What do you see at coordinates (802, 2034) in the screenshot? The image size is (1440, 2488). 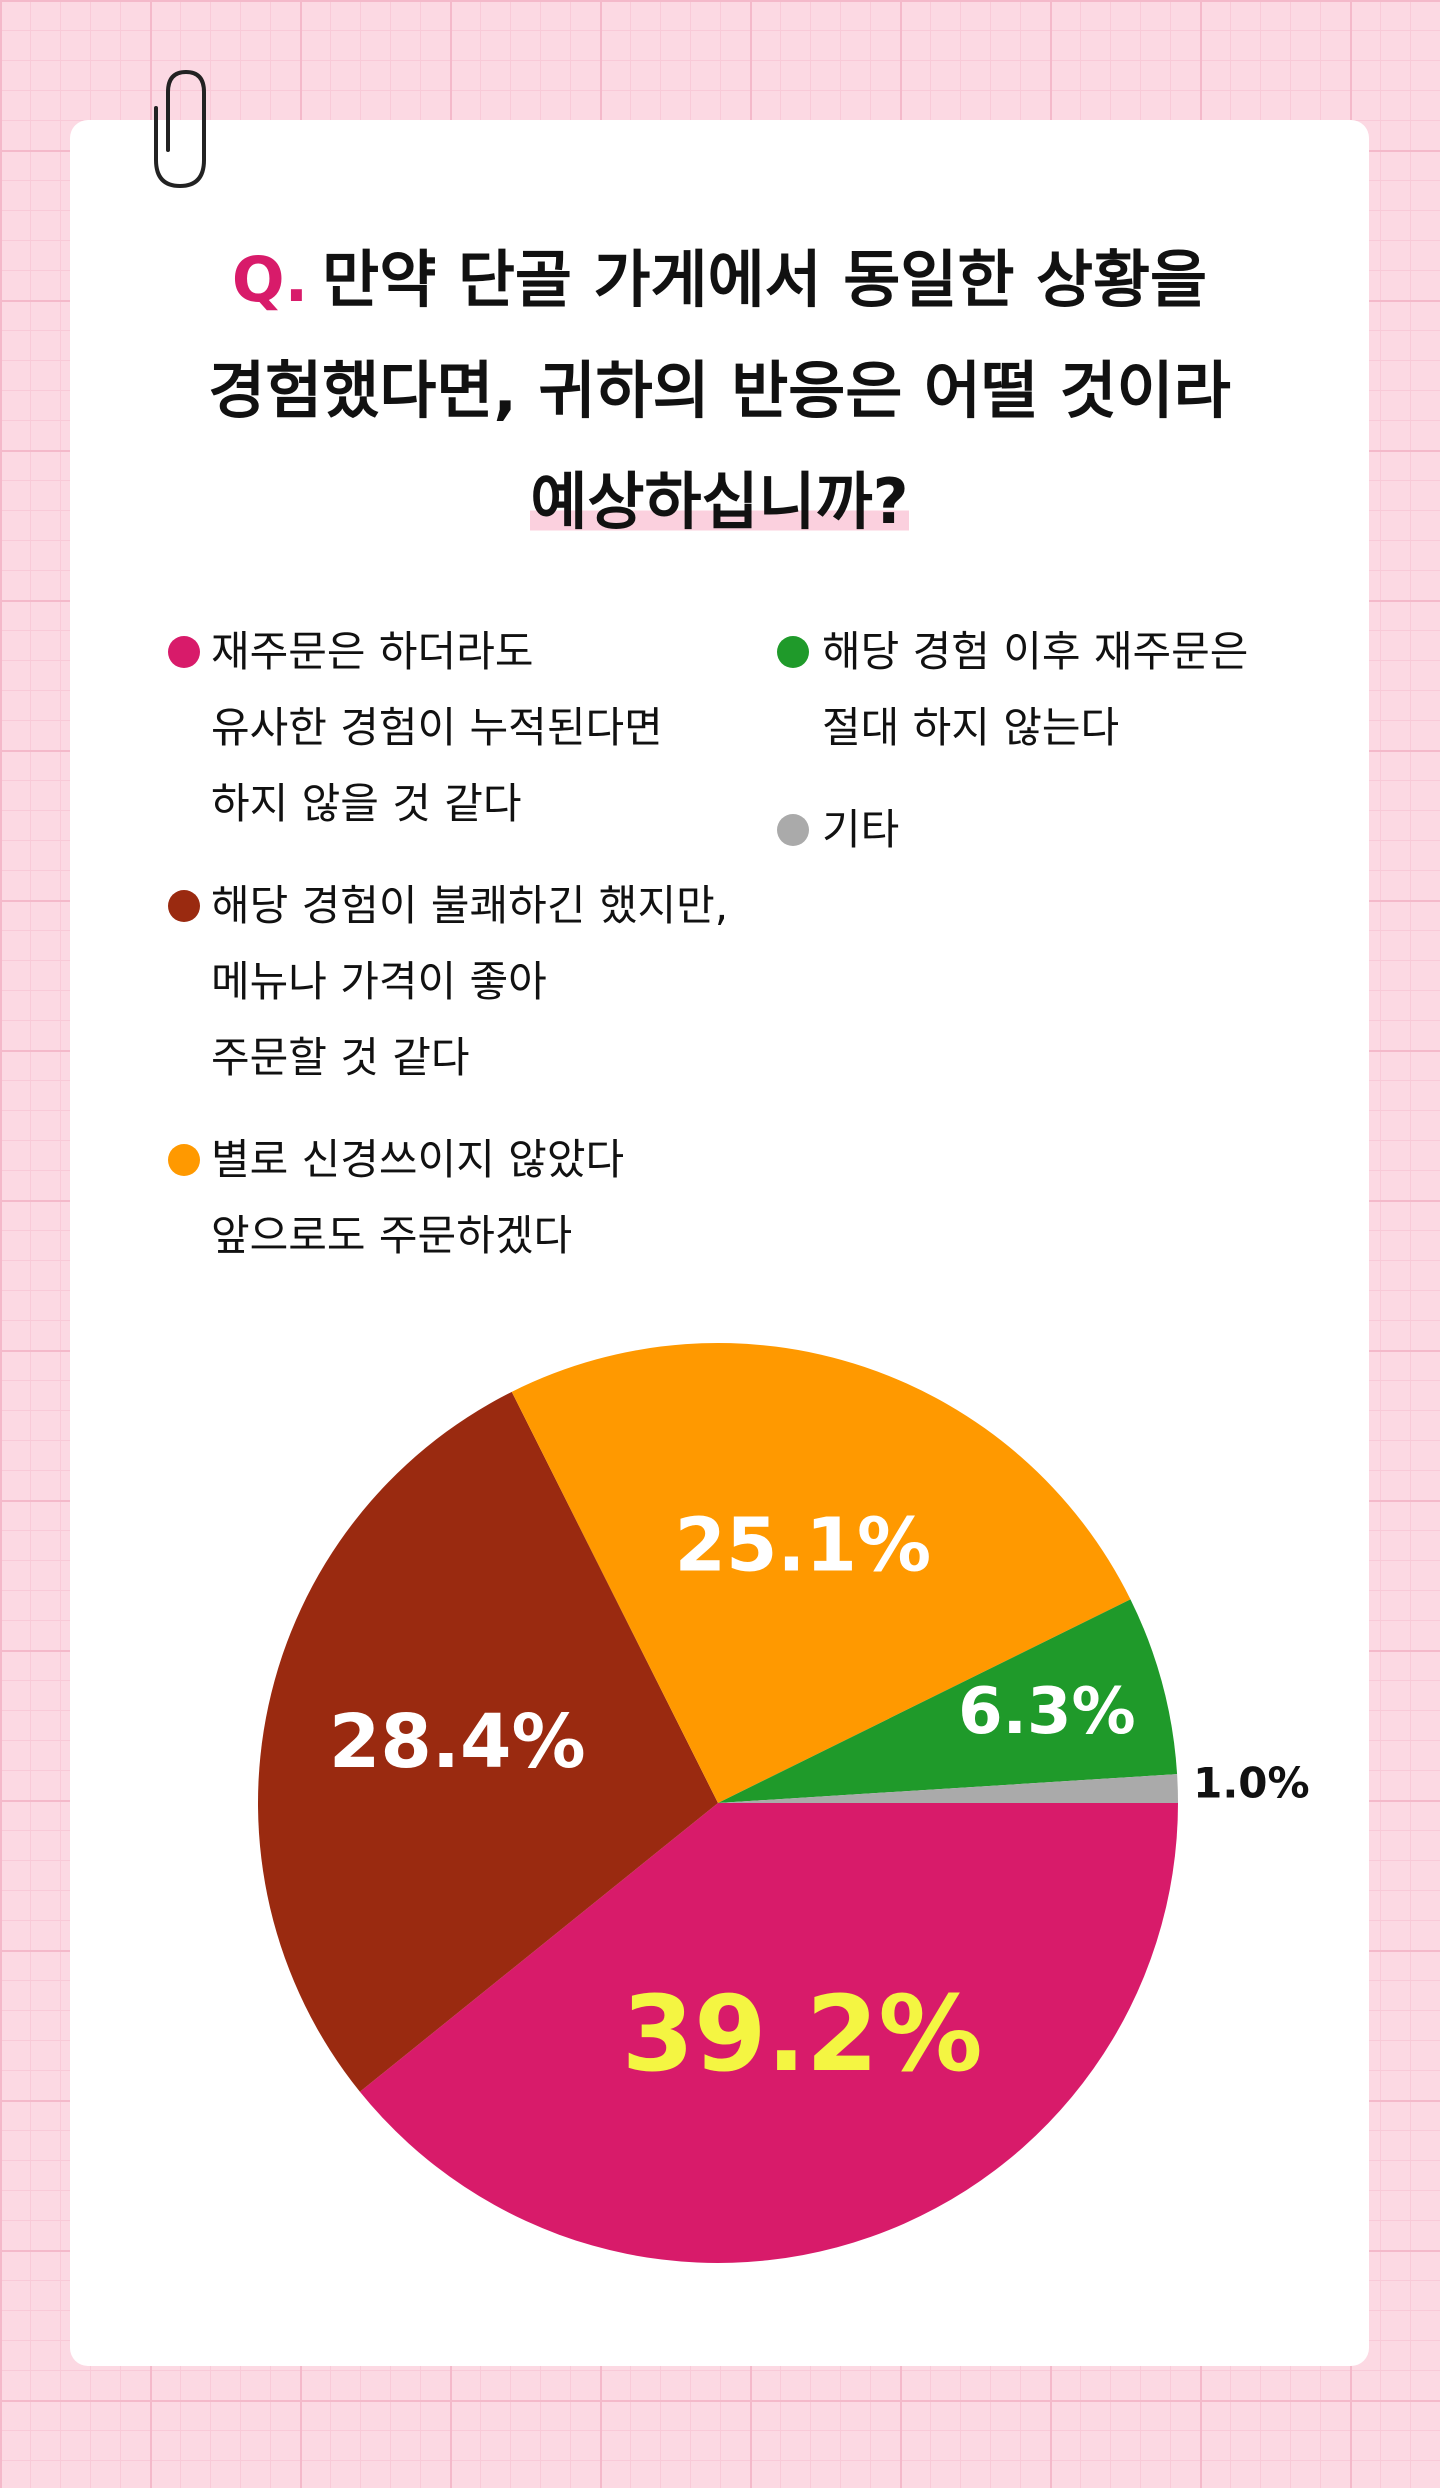 I see `value-label: 39.2%` at bounding box center [802, 2034].